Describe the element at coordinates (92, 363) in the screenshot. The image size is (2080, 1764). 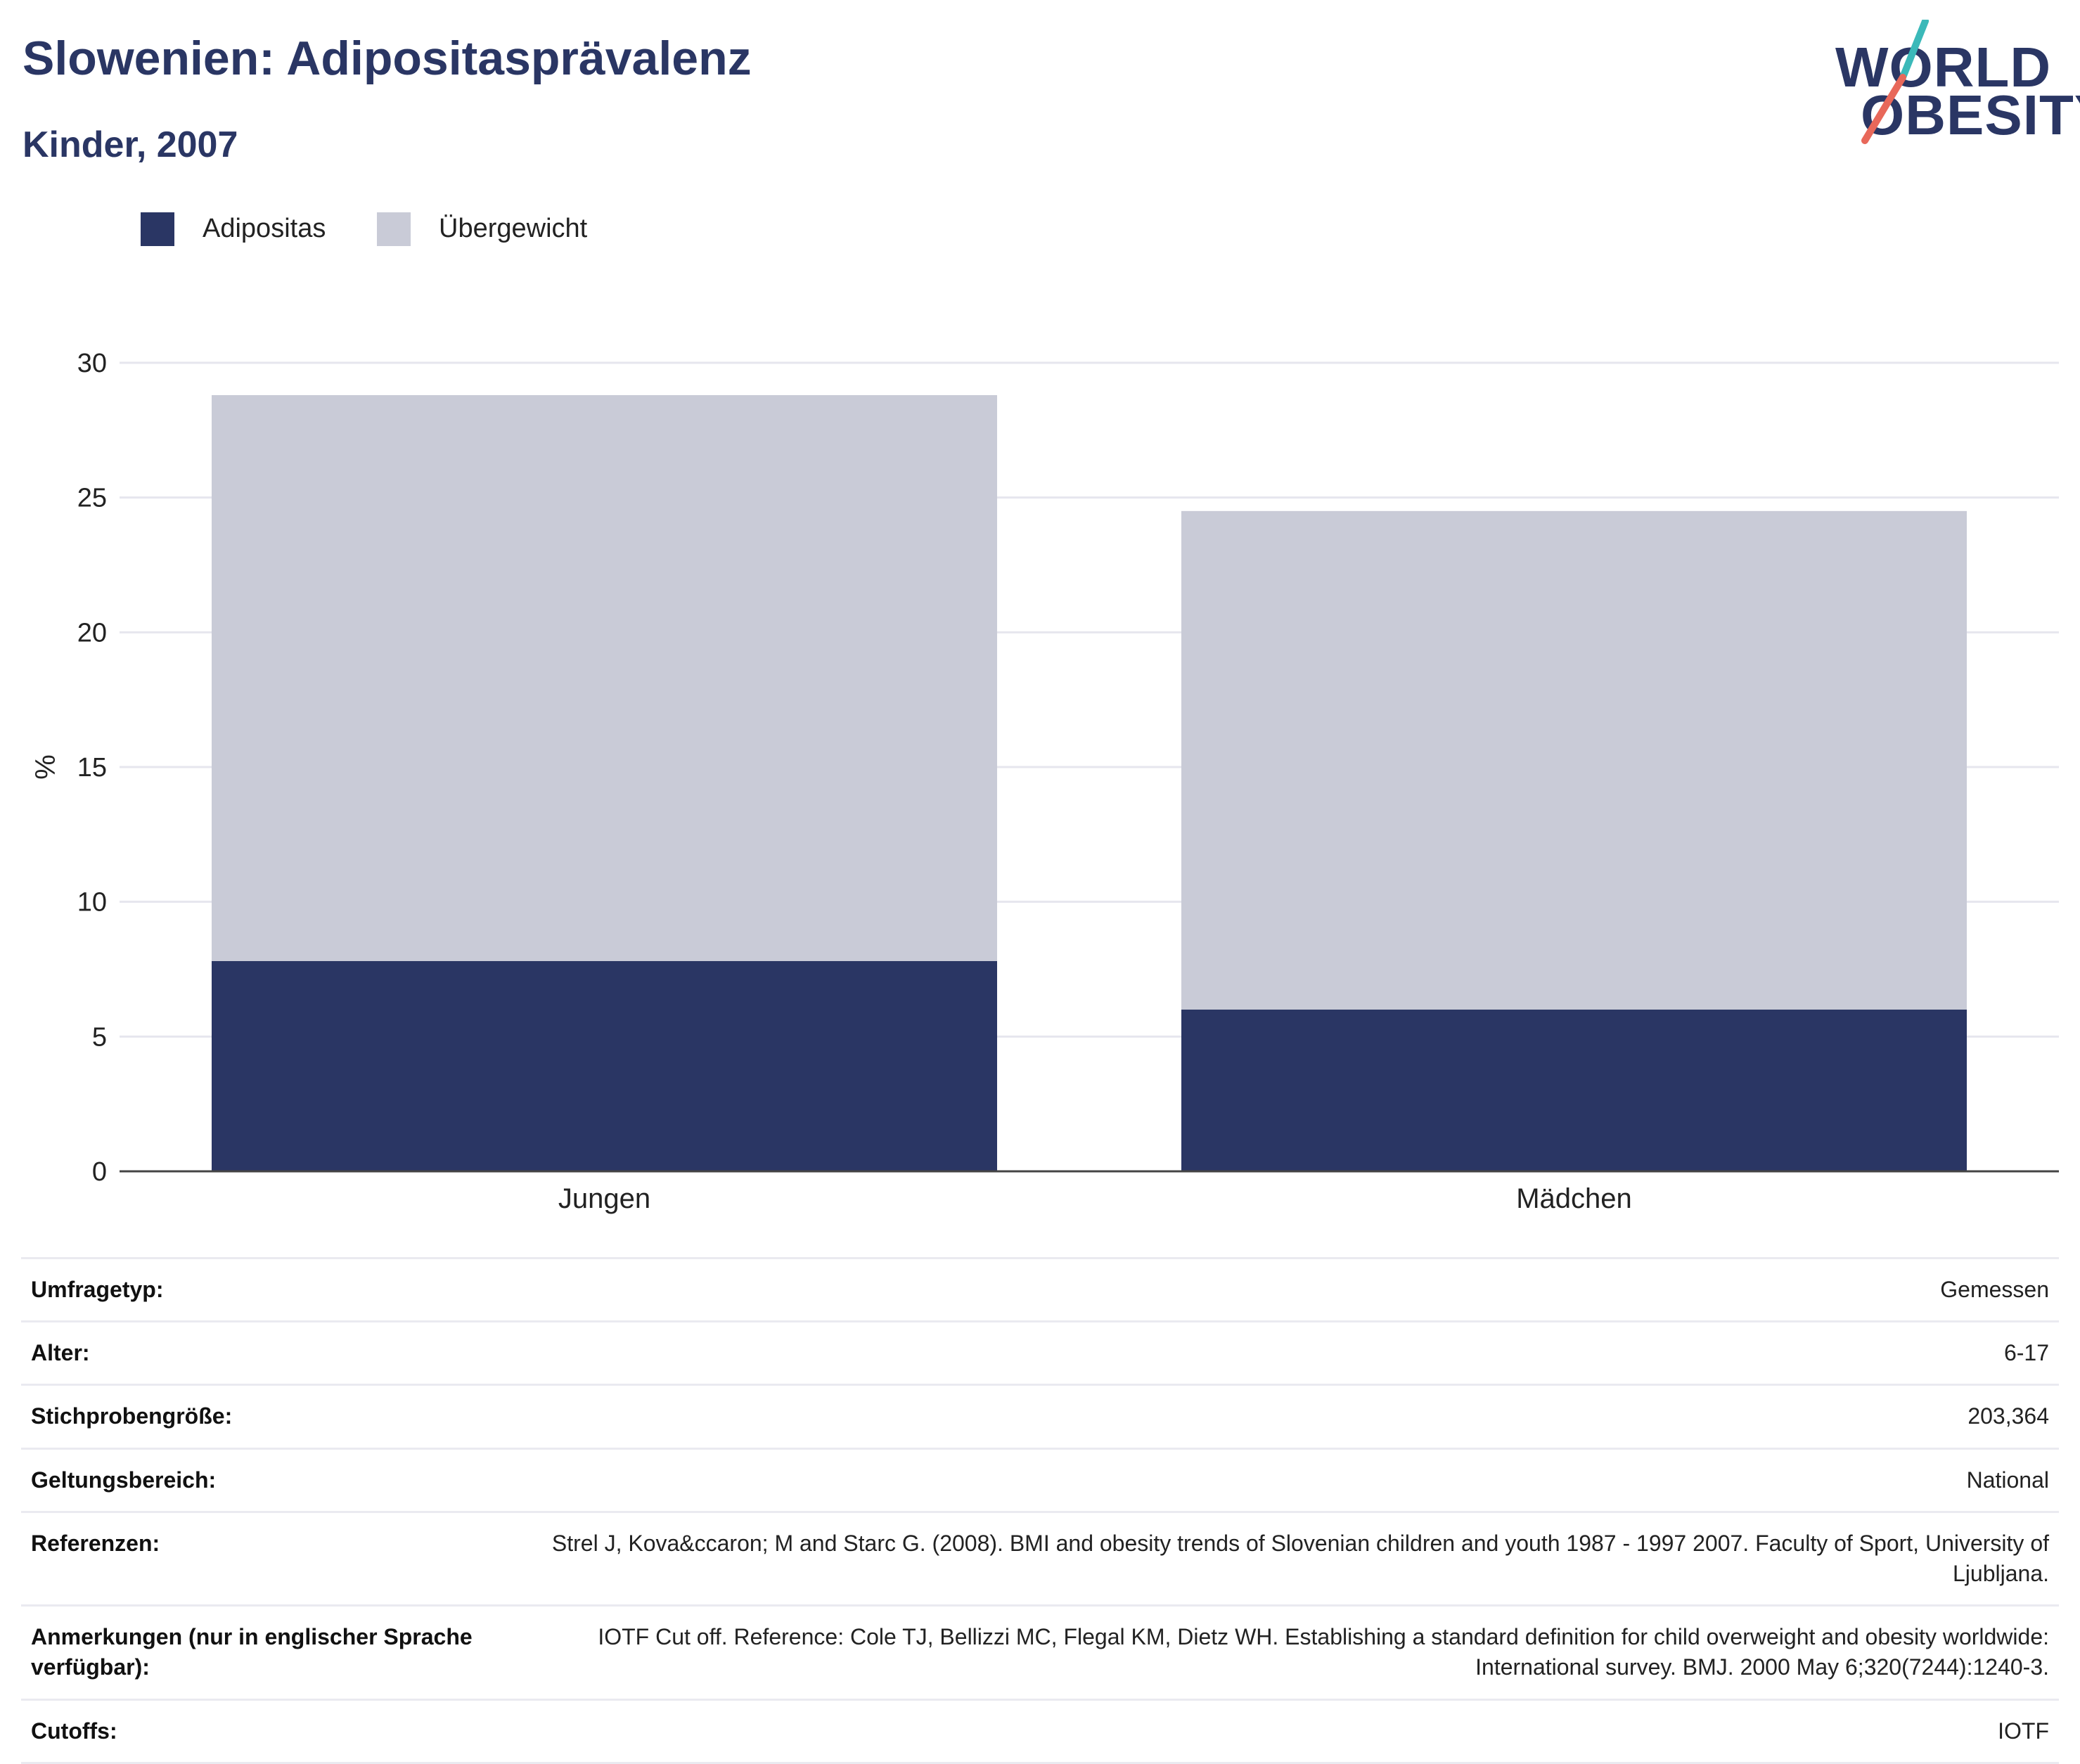
I see `y-tick-label: 30` at that location.